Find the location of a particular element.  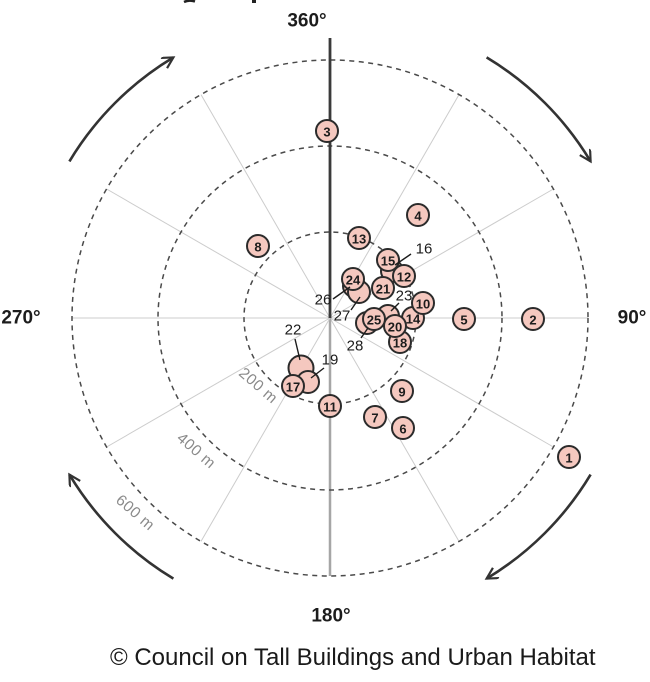

axis-label-90deg: 90° is located at coordinates (632, 318).